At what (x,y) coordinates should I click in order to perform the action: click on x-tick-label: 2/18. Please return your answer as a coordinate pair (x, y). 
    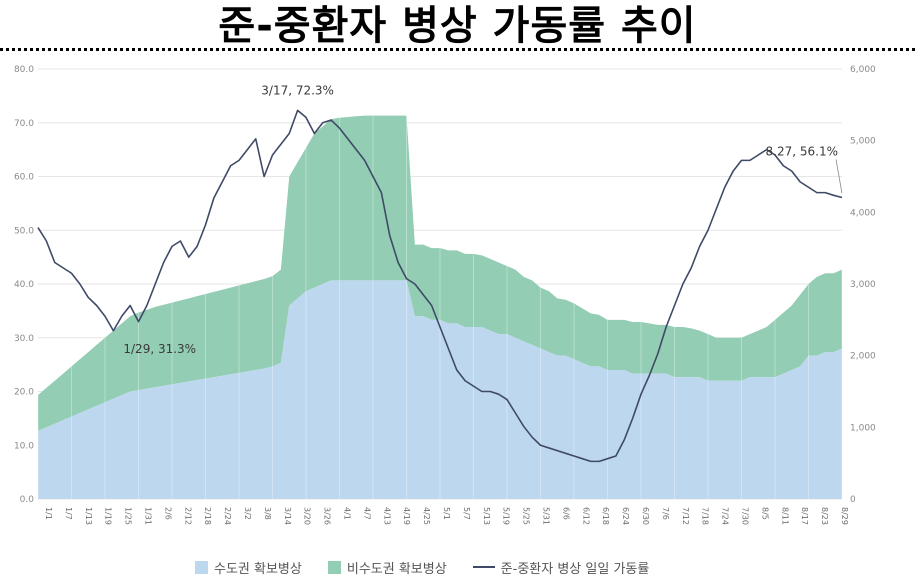
    Looking at the image, I should click on (207, 516).